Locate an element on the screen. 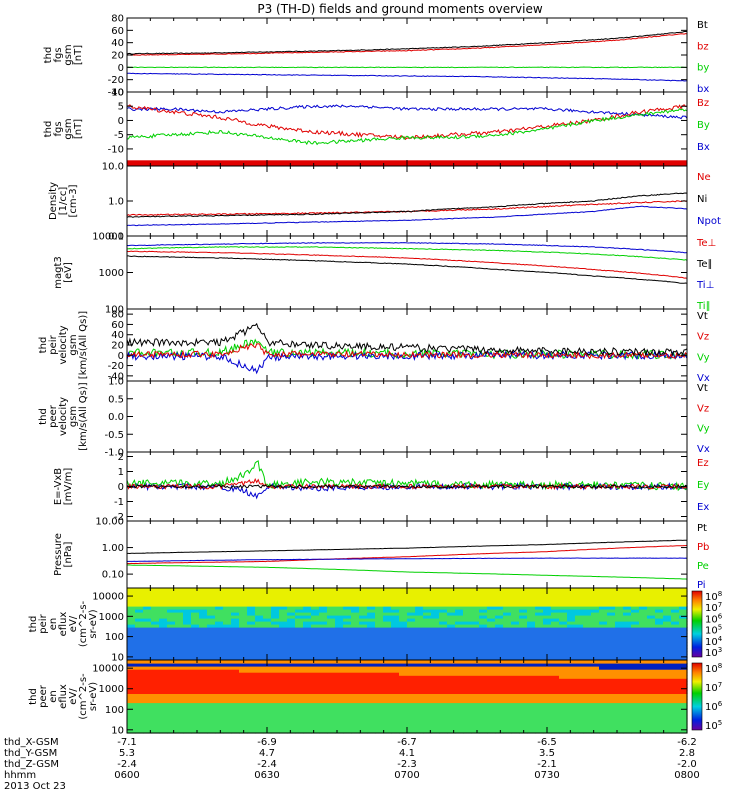 The height and width of the screenshot is (800, 750). footer-label: 2013 Oct 23 is located at coordinates (35, 786).